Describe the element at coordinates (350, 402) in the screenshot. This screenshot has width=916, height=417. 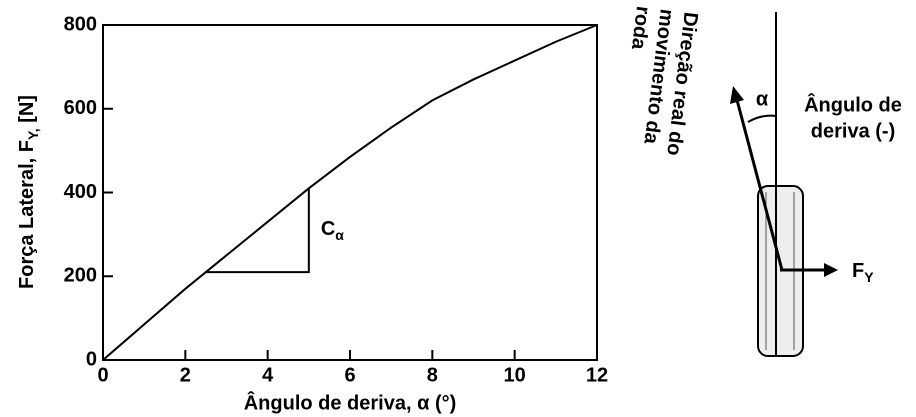
I see `x-axis-label: Ângulo de deriva, α (°)` at that location.